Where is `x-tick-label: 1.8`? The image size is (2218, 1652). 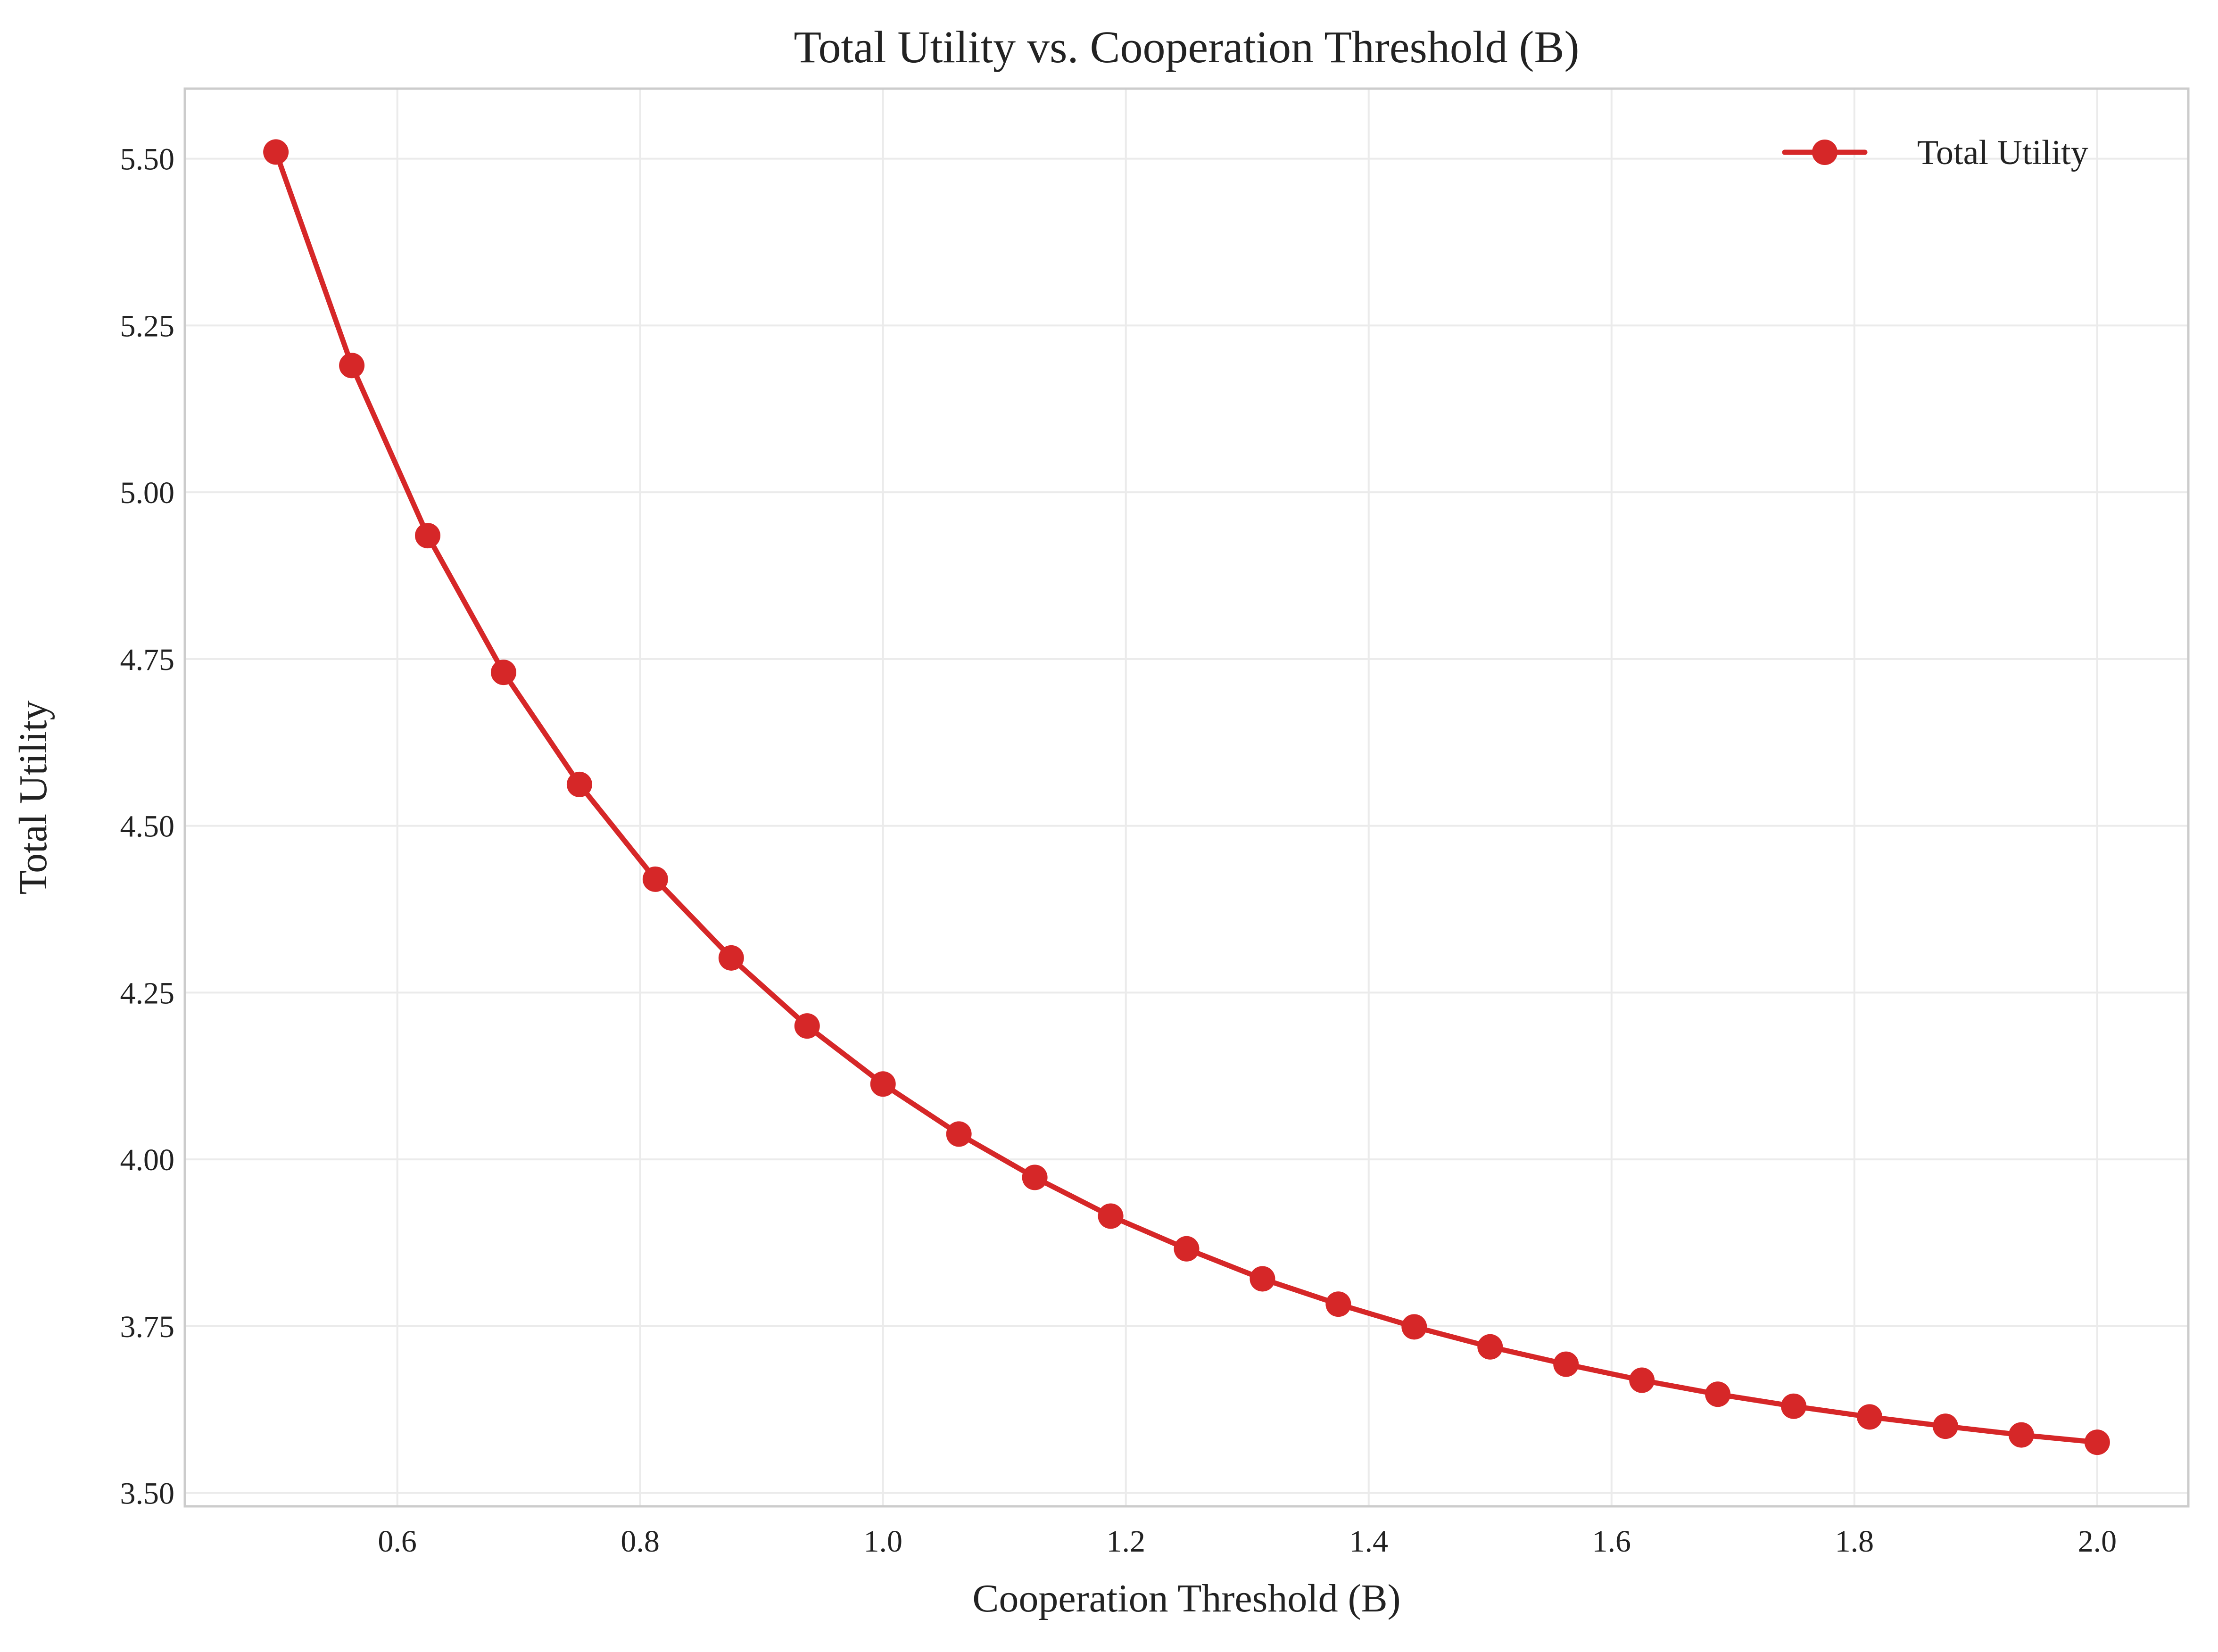
x-tick-label: 1.8 is located at coordinates (1854, 1541).